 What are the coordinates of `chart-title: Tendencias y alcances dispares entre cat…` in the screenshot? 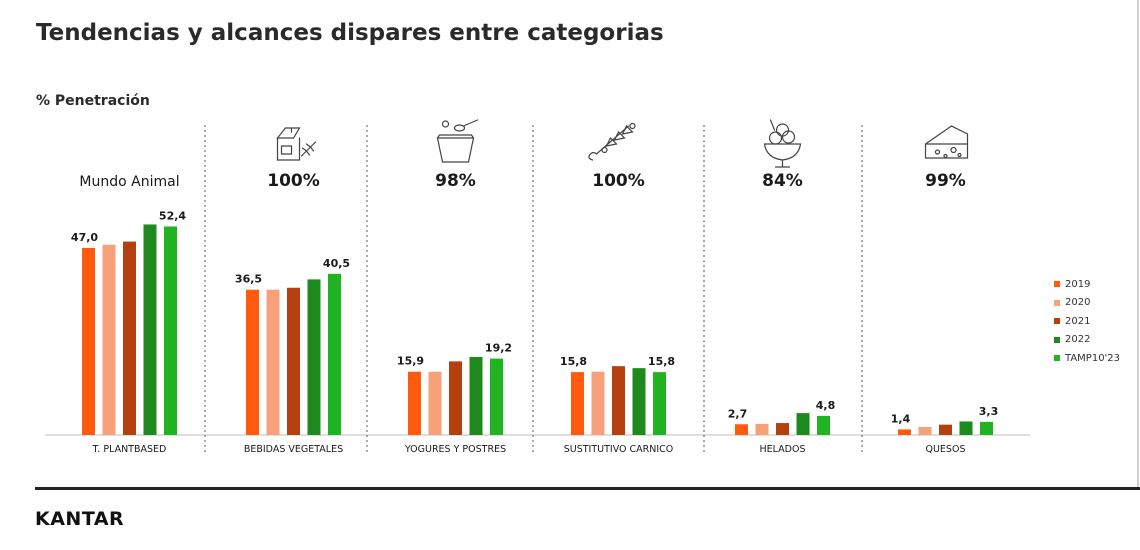 It's located at (350, 33).